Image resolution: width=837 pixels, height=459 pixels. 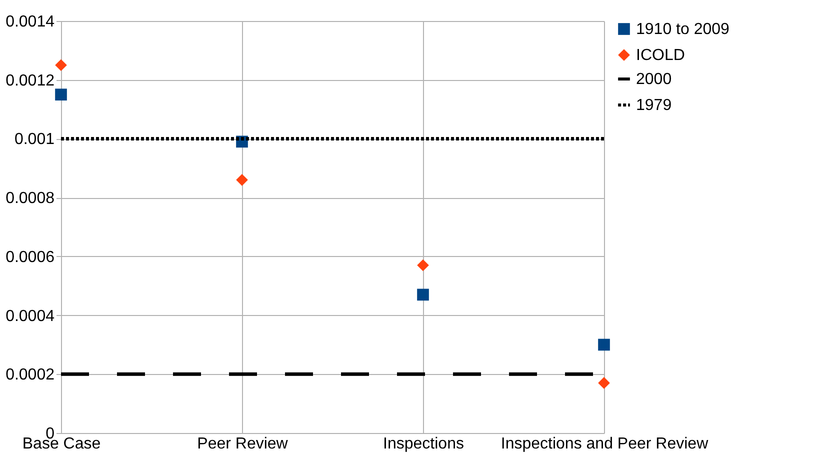 I want to click on y-tick-label: 0.0012, so click(x=30, y=81).